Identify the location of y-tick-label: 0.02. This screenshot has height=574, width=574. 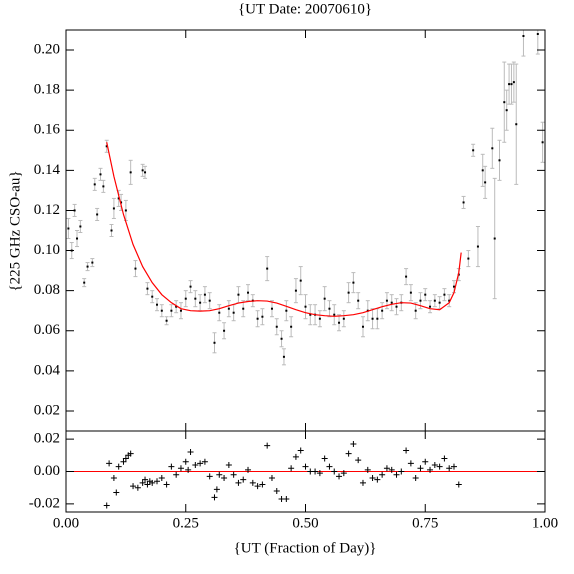
(47, 439).